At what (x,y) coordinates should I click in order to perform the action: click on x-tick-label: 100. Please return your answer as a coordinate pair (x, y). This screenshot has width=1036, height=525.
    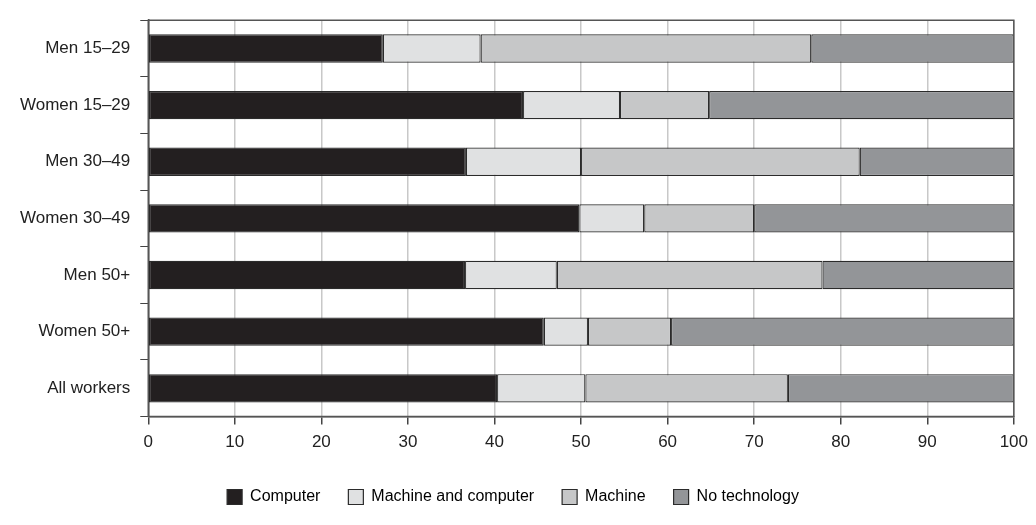
    Looking at the image, I should click on (1014, 442).